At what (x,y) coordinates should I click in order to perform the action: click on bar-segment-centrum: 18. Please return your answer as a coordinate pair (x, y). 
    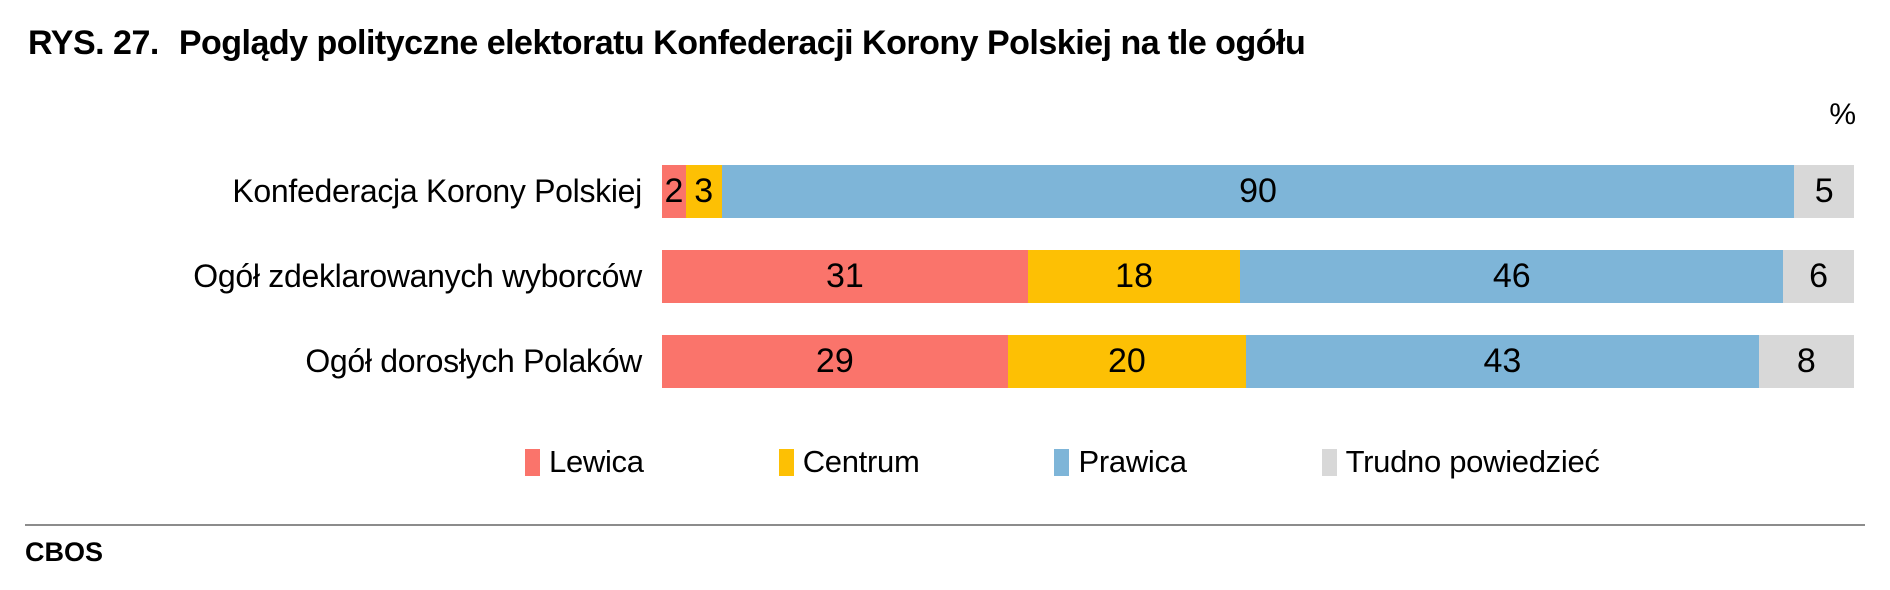
    Looking at the image, I should click on (1134, 276).